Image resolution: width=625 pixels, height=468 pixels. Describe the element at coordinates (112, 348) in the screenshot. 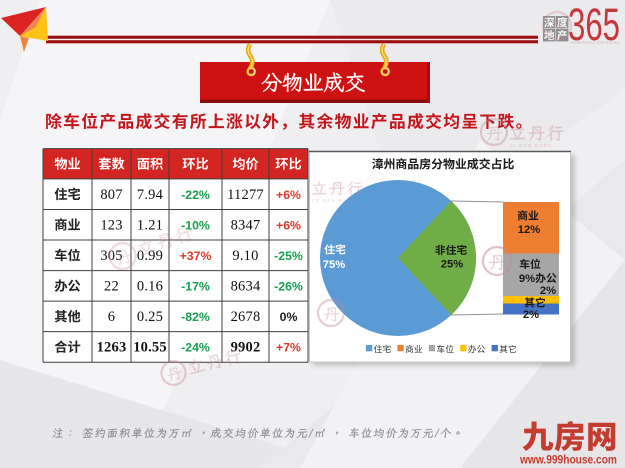

I see `svg-text: 1263` at that location.